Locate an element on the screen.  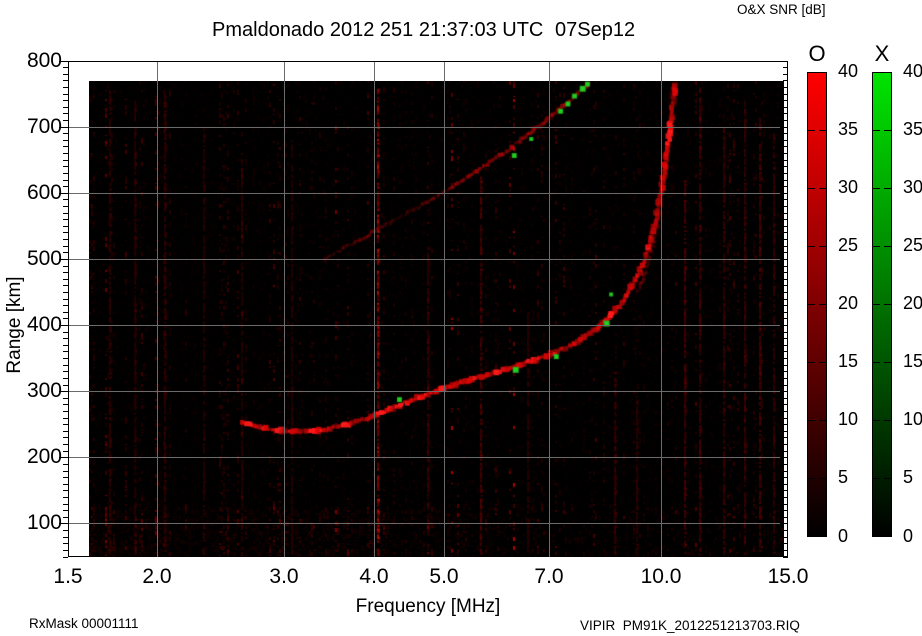
colorbar-tick-label: 25 is located at coordinates (912, 245).